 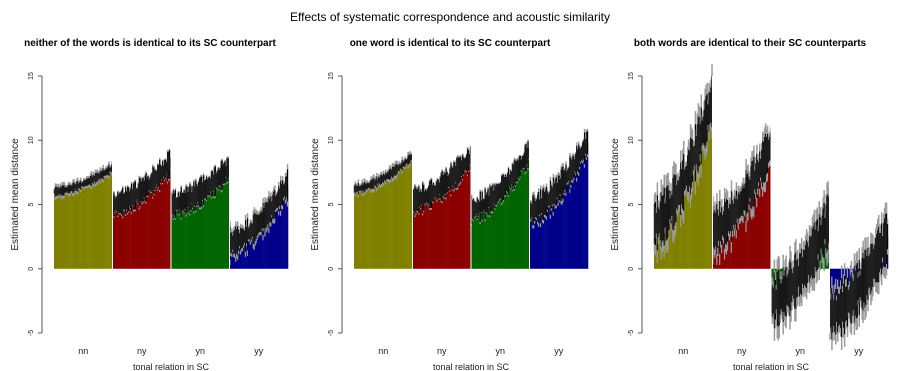 What do you see at coordinates (631, 269) in the screenshot?
I see `y-tick-label: 0` at bounding box center [631, 269].